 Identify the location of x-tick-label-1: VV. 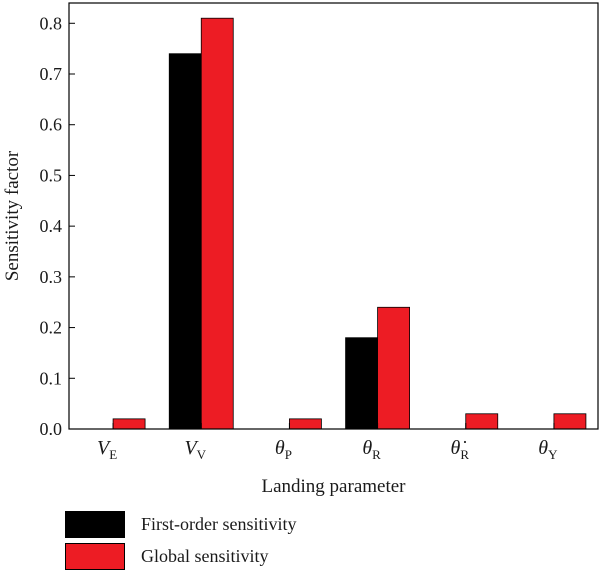
(195, 449).